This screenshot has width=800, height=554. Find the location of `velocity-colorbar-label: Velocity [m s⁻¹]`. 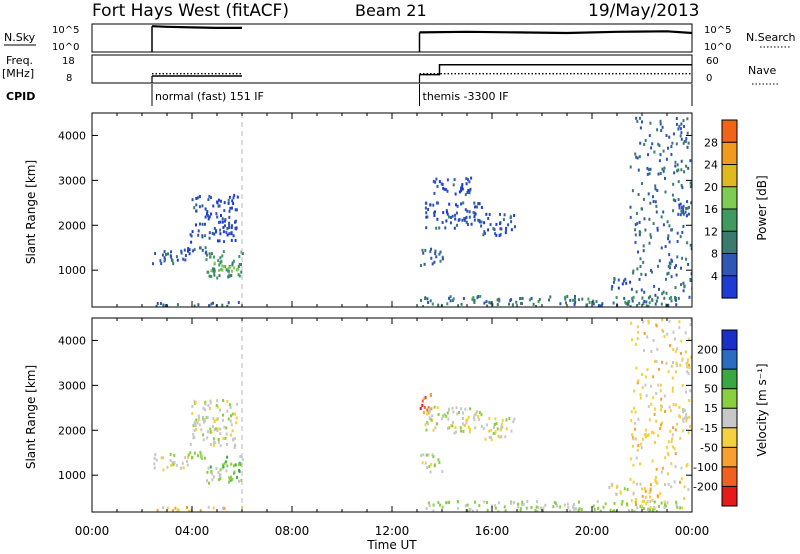

velocity-colorbar-label: Velocity [m s⁻¹] is located at coordinates (762, 409).